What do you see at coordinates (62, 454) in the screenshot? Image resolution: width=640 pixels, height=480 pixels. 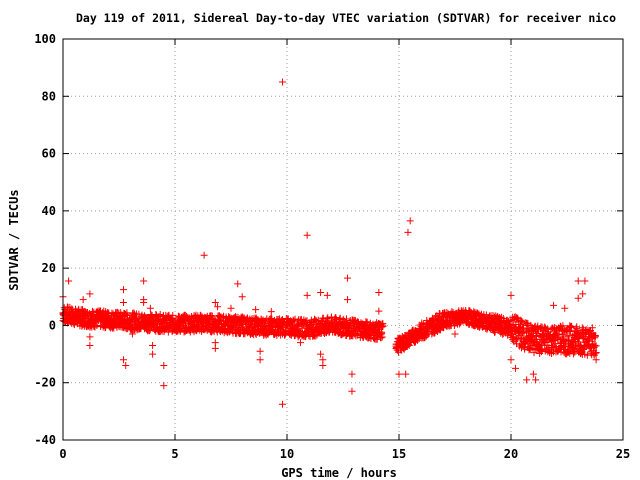 I see `x-tick-label: 0` at bounding box center [62, 454].